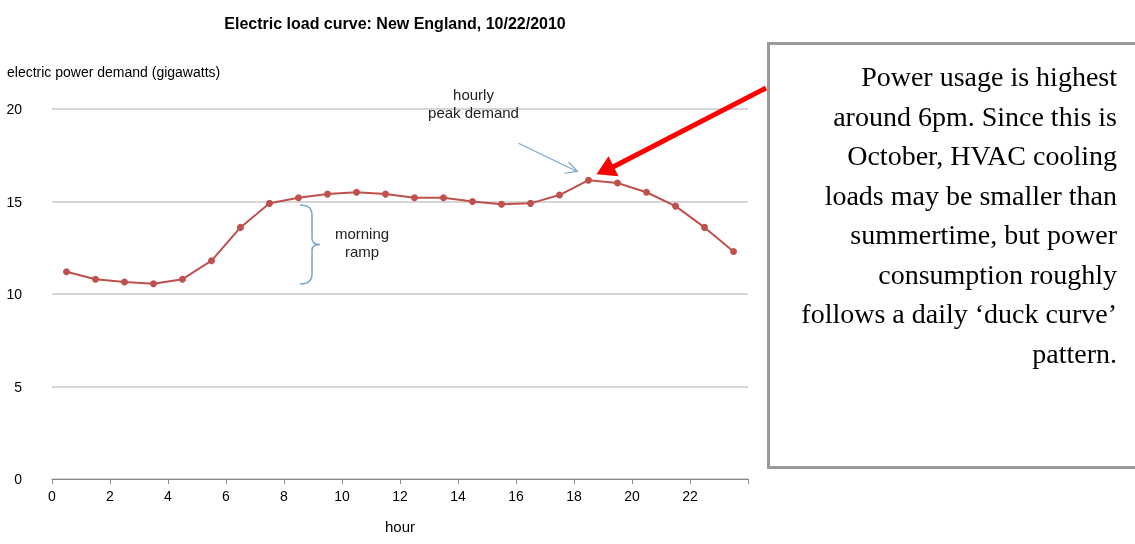 The width and height of the screenshot is (1135, 544). I want to click on x-tick-label: 18, so click(574, 496).